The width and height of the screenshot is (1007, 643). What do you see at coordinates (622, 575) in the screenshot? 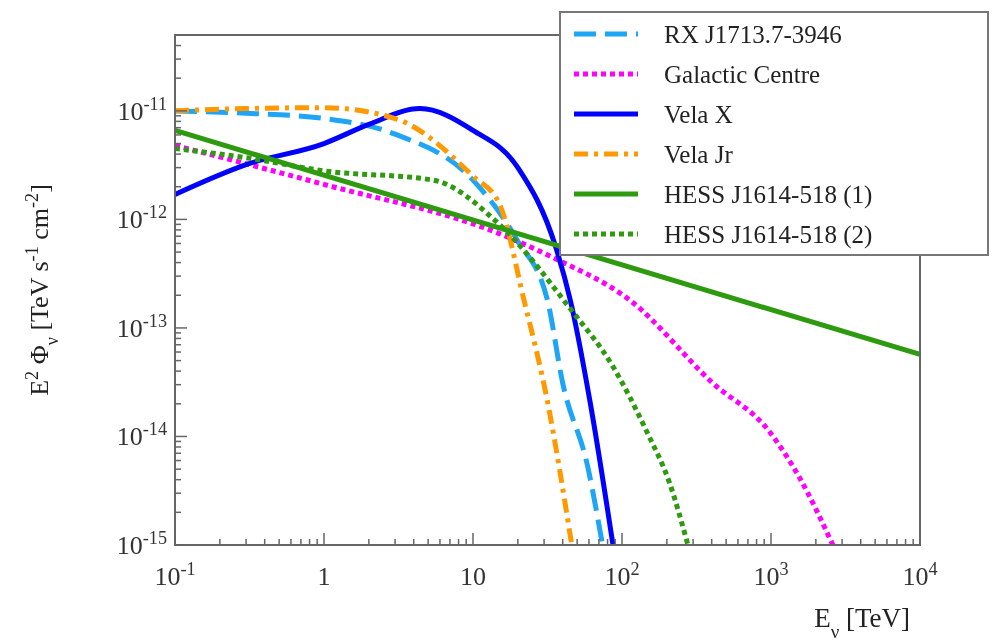
I see `x-tick-label: 10$^{2}$` at bounding box center [622, 575].